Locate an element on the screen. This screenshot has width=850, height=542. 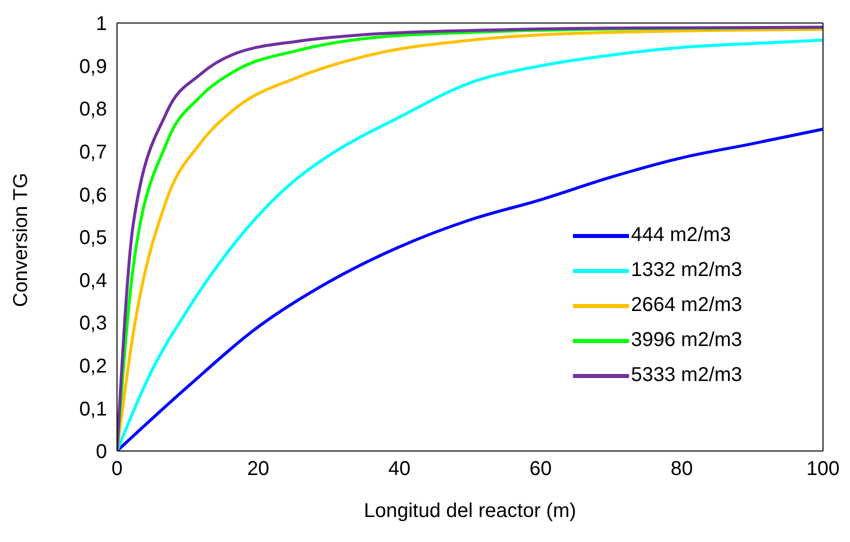
y-tick-label: 0,8 is located at coordinates (93, 109).